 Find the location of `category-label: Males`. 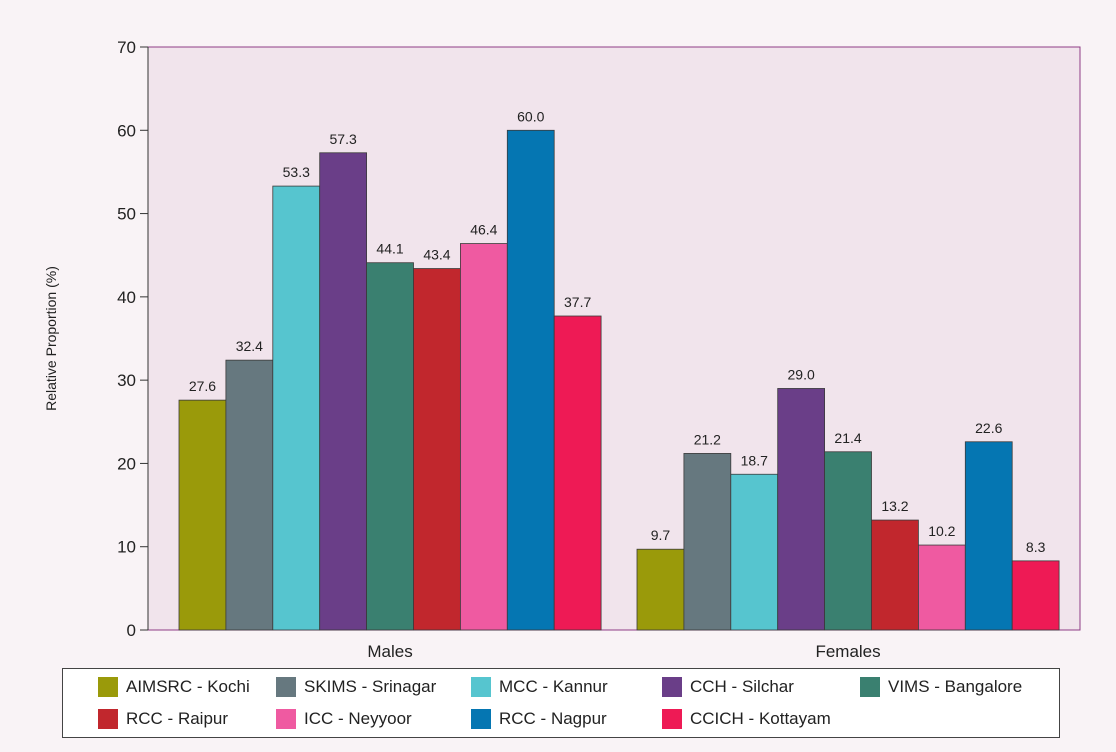

category-label: Males is located at coordinates (389, 651).